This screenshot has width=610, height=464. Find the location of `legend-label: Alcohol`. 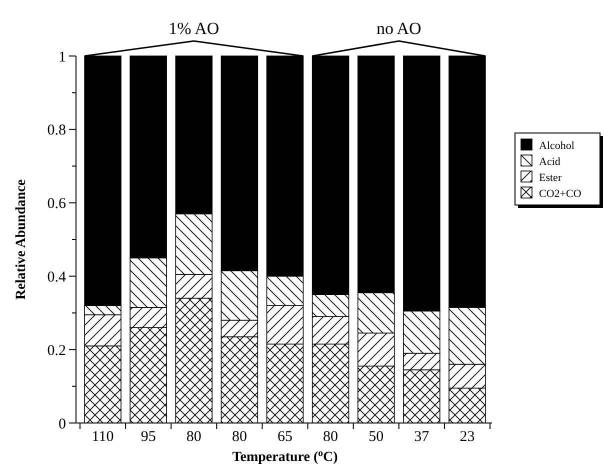

legend-label: Alcohol is located at coordinates (556, 146).